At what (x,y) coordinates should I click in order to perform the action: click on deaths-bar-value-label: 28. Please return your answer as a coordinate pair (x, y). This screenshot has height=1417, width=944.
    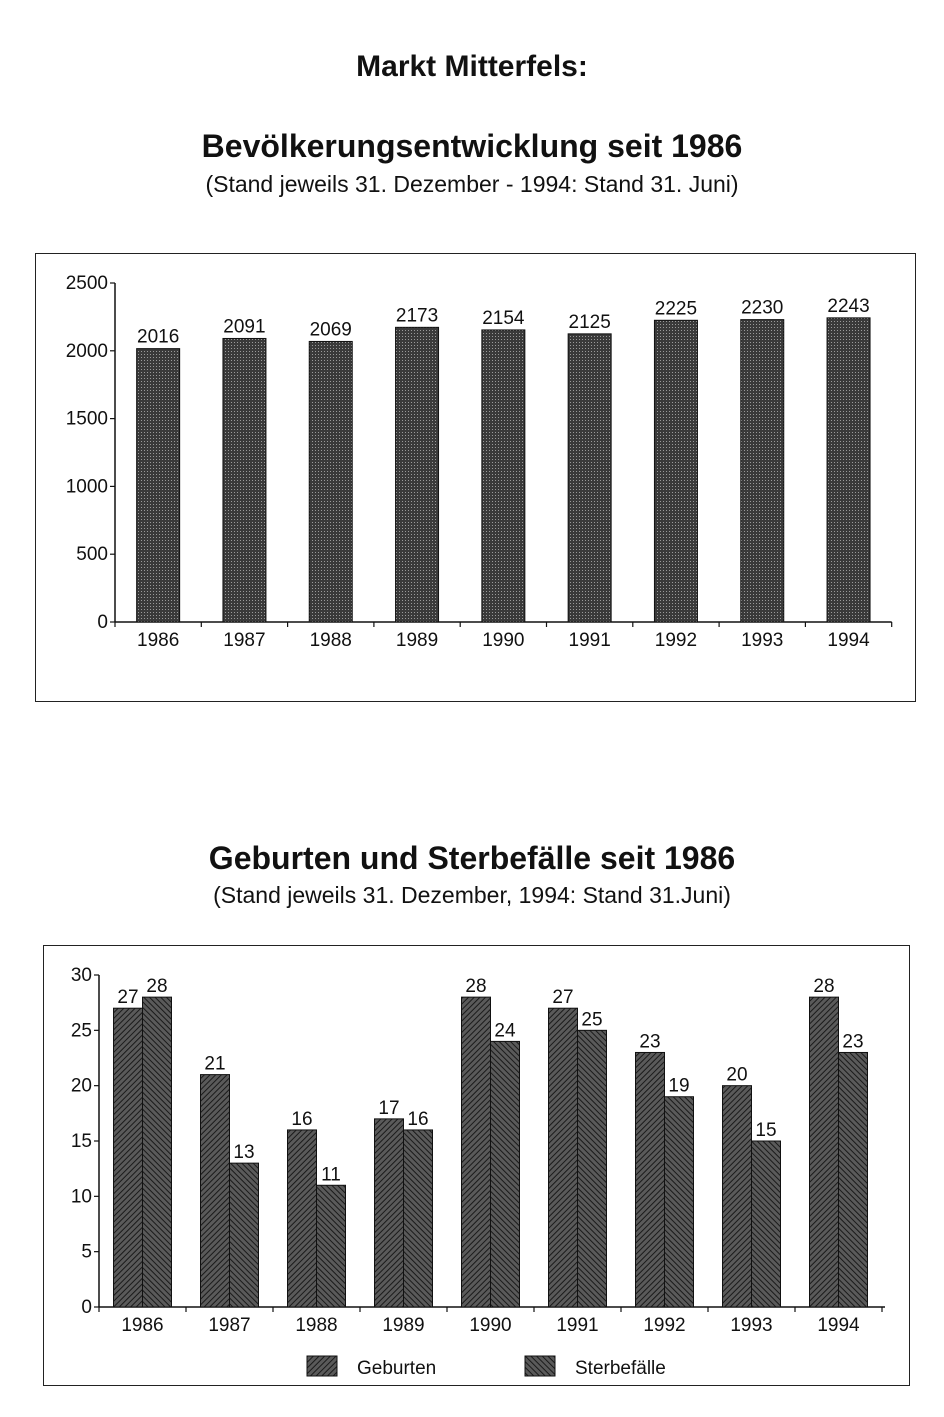
    Looking at the image, I should click on (156, 986).